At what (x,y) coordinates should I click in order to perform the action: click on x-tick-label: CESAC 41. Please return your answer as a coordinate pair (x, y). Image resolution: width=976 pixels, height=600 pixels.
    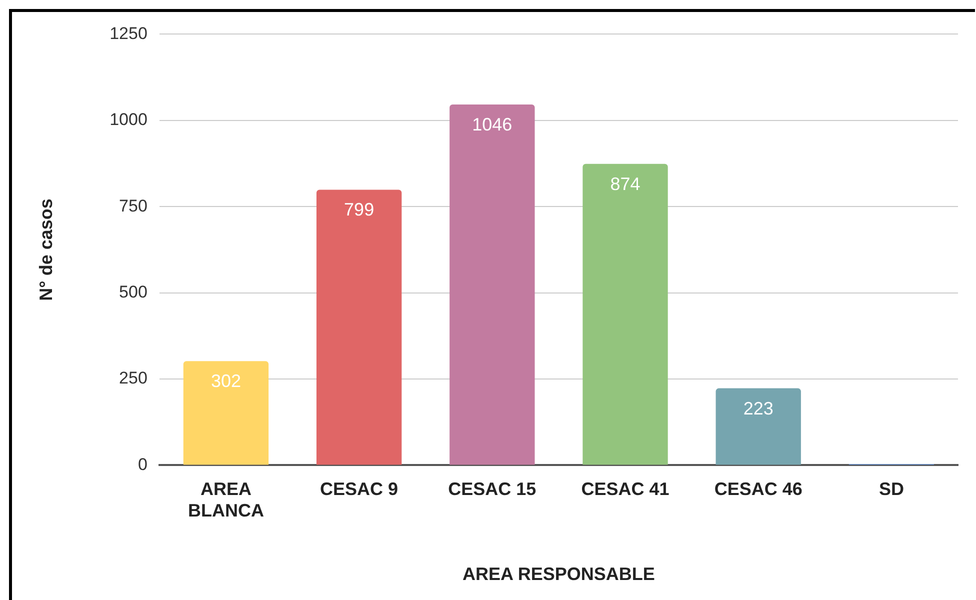
    Looking at the image, I should click on (625, 488).